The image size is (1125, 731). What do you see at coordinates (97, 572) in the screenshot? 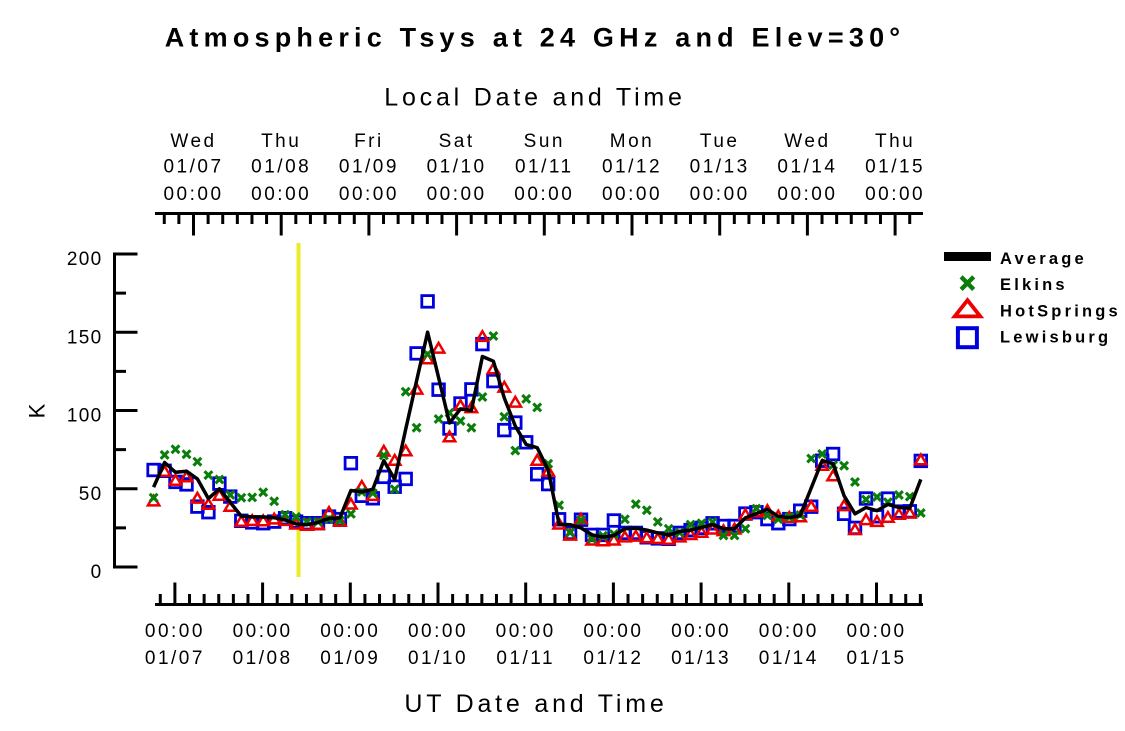
I see `svg-text: 0` at bounding box center [97, 572].